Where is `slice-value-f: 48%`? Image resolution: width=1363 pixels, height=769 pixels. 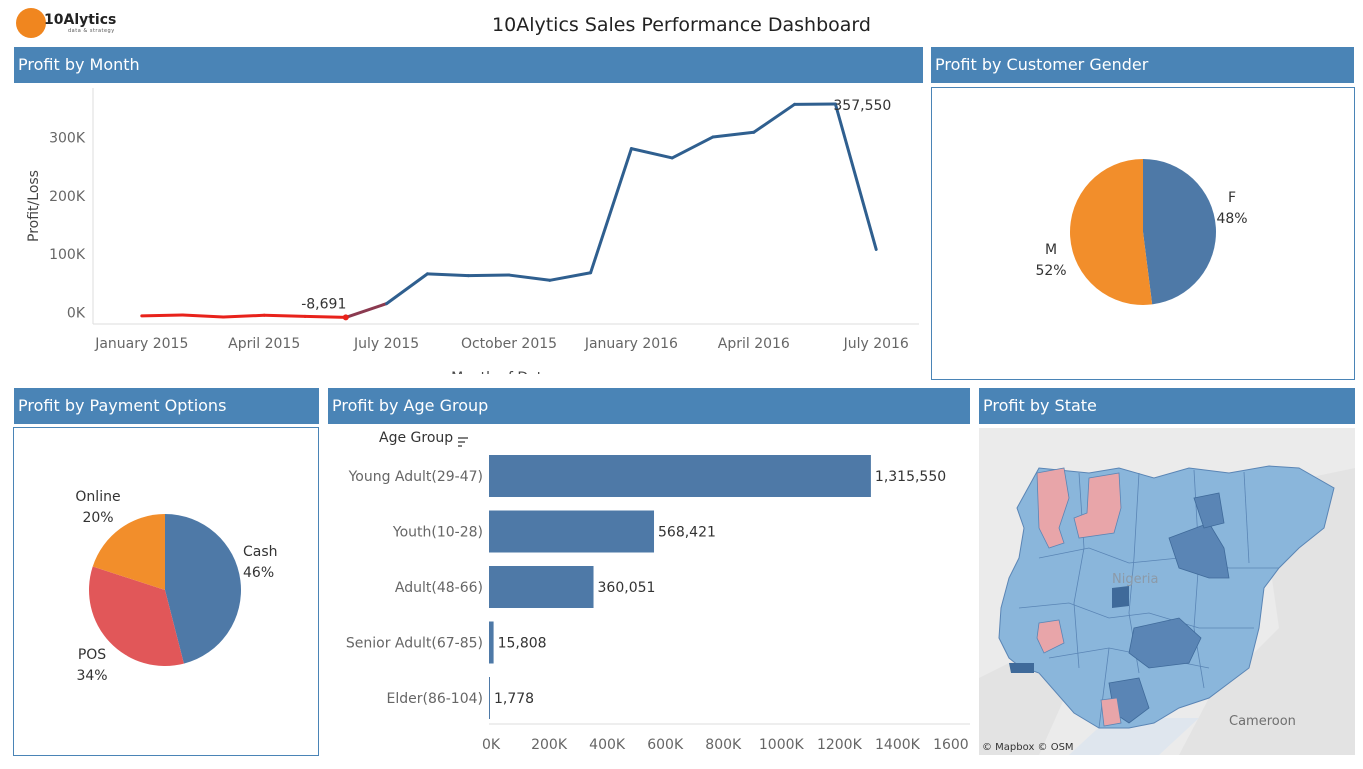 slice-value-f: 48% is located at coordinates (1231, 219).